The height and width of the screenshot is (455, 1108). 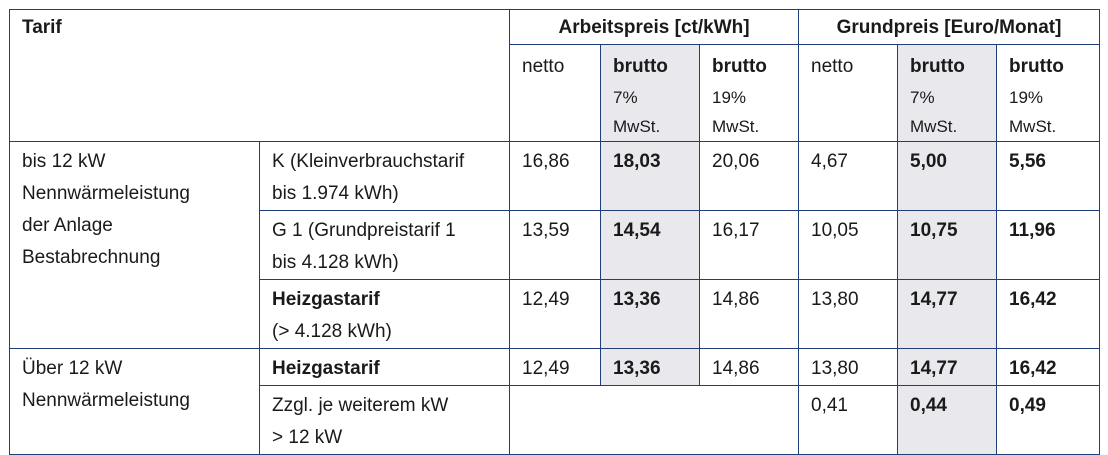 What do you see at coordinates (749, 245) in the screenshot?
I see `ap-brutto19-cell: 16,17` at bounding box center [749, 245].